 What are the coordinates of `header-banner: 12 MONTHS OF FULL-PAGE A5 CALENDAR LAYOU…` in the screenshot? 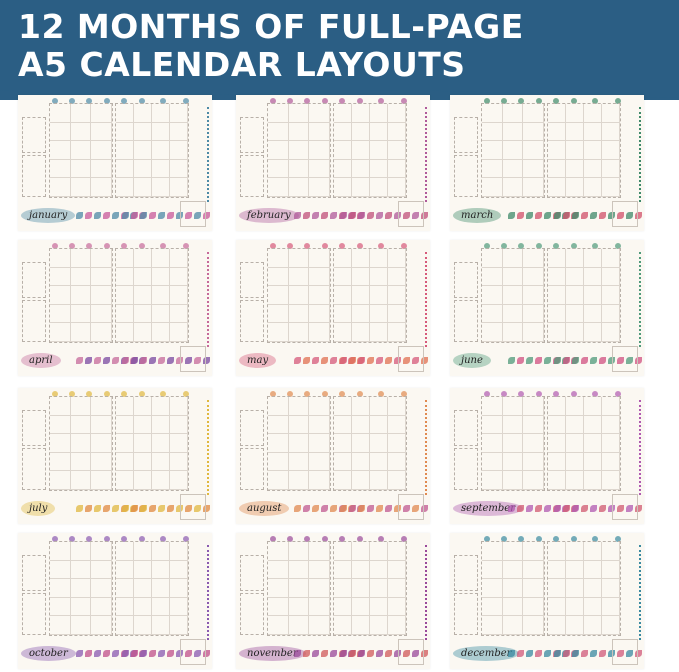 It's located at (339, 50).